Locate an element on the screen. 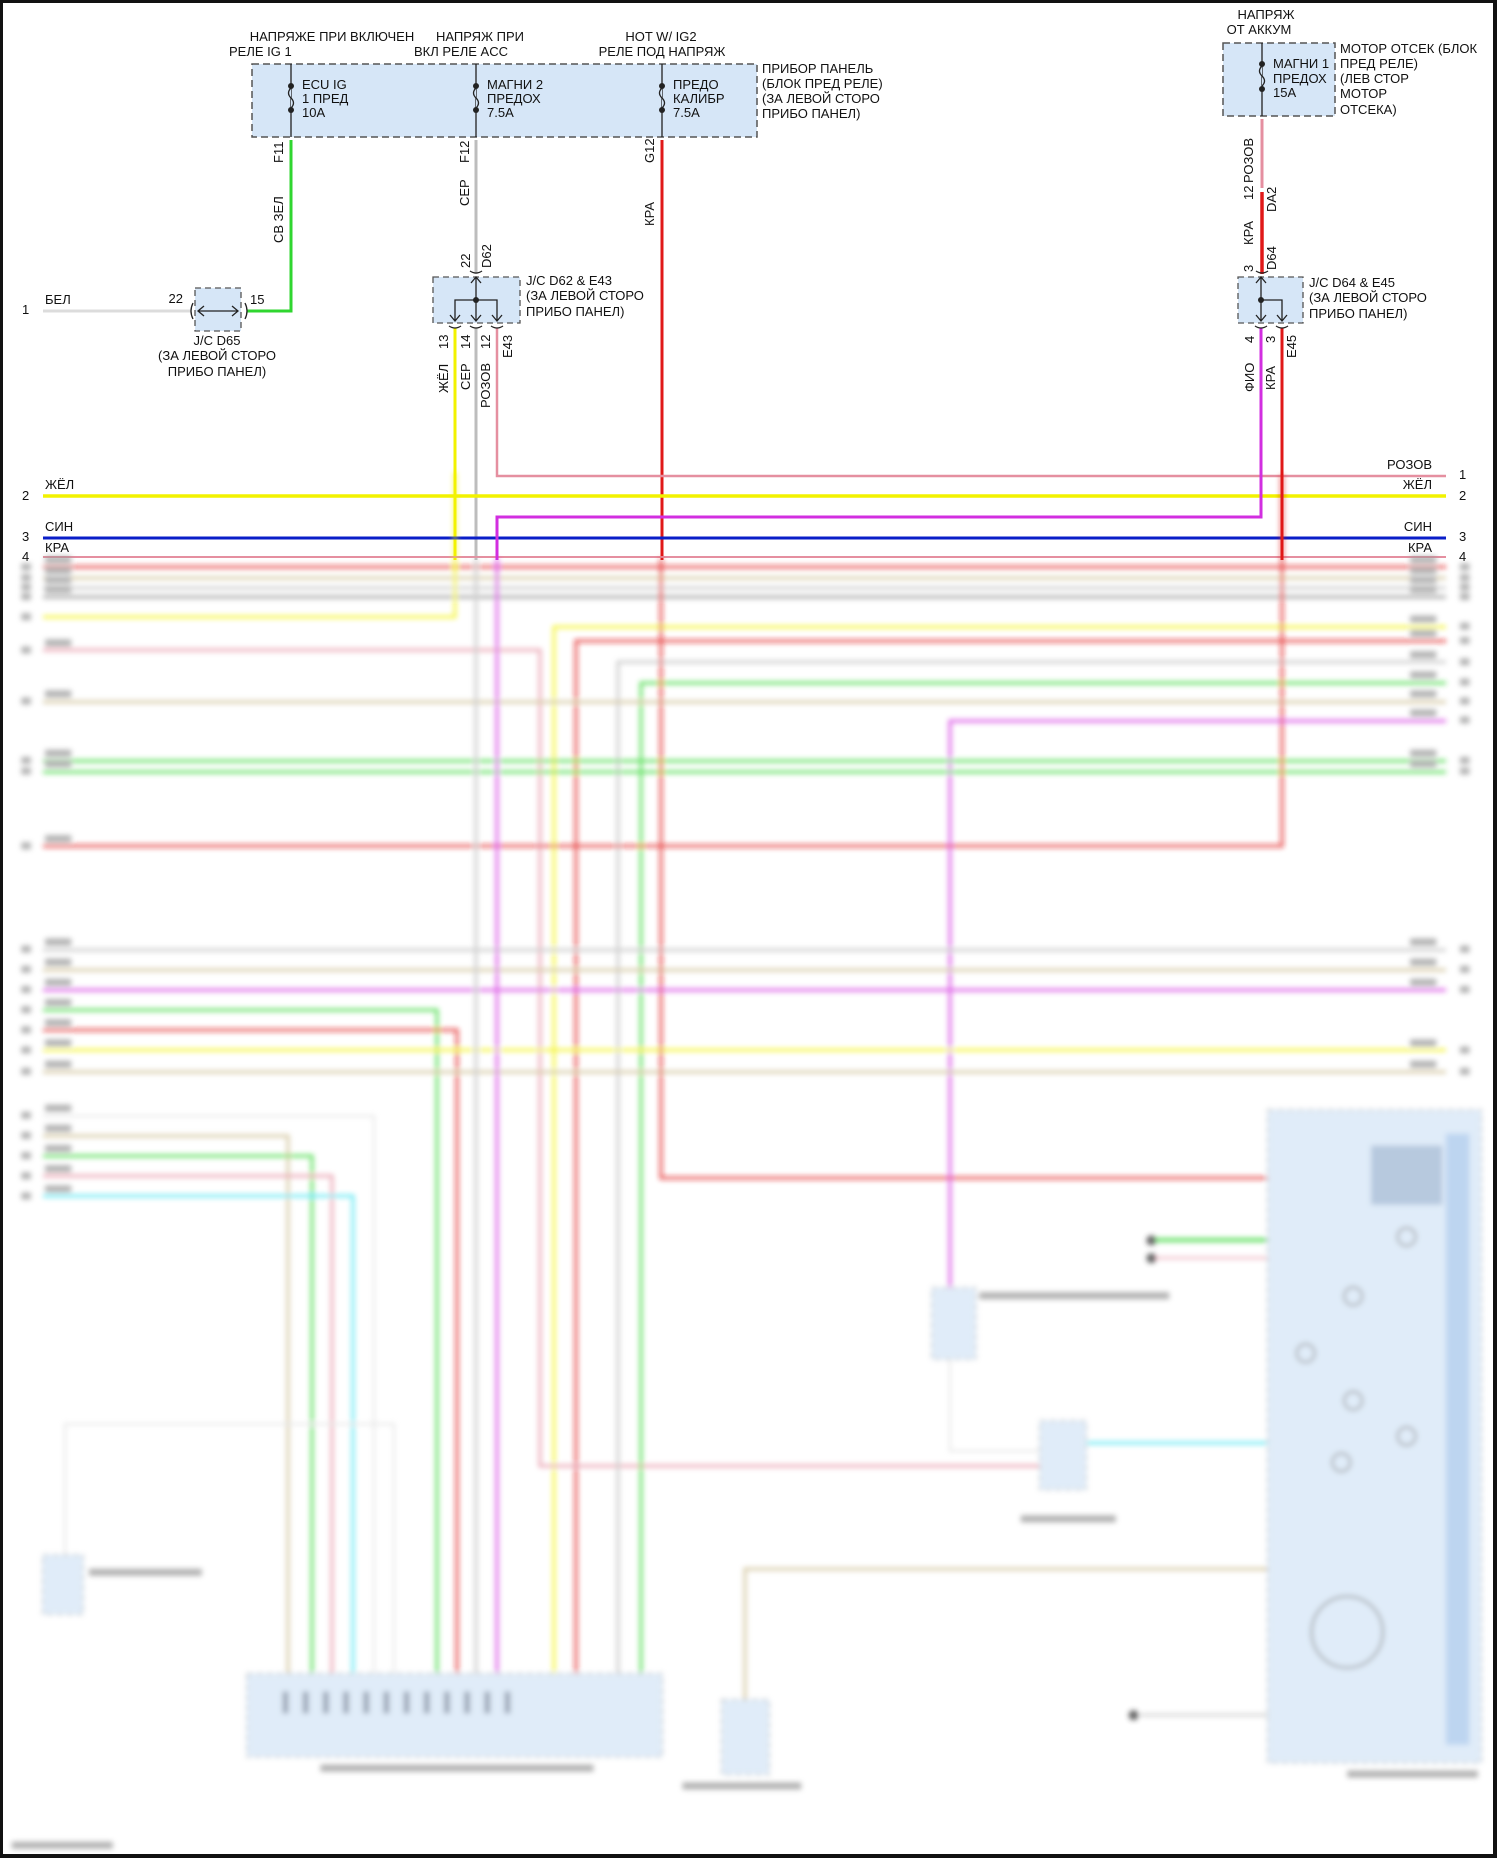 The height and width of the screenshot is (1861, 1500). obscured-footer-text is located at coordinates (62, 1845).